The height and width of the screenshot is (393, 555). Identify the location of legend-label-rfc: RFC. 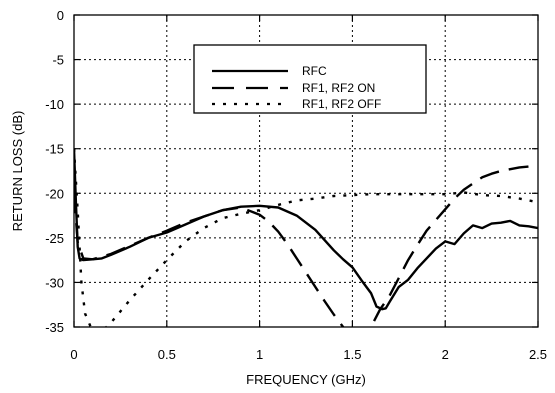
(314, 71).